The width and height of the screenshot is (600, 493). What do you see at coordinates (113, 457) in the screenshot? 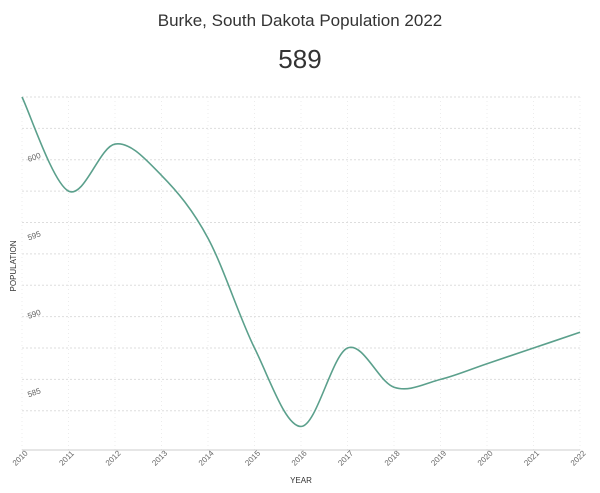
I see `x-tick-label: 2012` at bounding box center [113, 457].